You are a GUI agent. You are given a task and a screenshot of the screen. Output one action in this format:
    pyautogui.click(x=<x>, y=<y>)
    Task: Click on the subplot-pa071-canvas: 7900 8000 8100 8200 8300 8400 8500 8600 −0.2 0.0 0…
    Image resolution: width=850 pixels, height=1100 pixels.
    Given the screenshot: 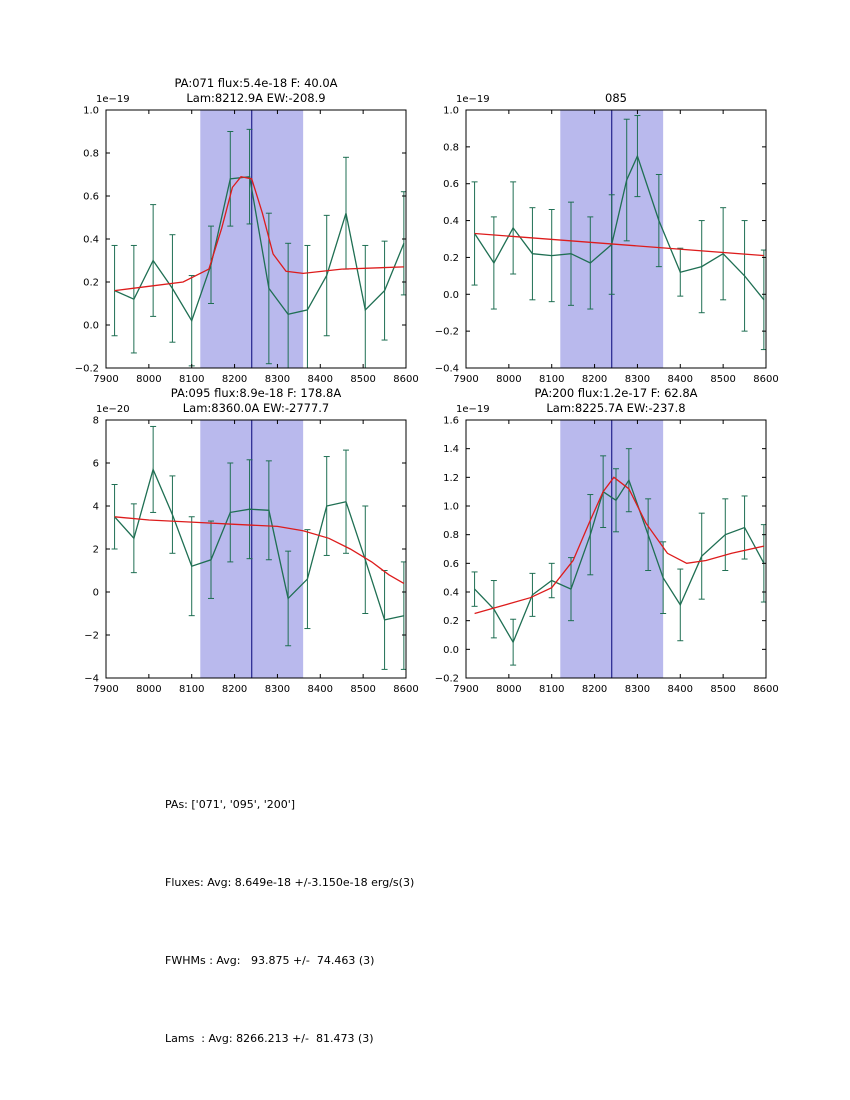 What is the action you would take?
    pyautogui.click(x=247, y=230)
    